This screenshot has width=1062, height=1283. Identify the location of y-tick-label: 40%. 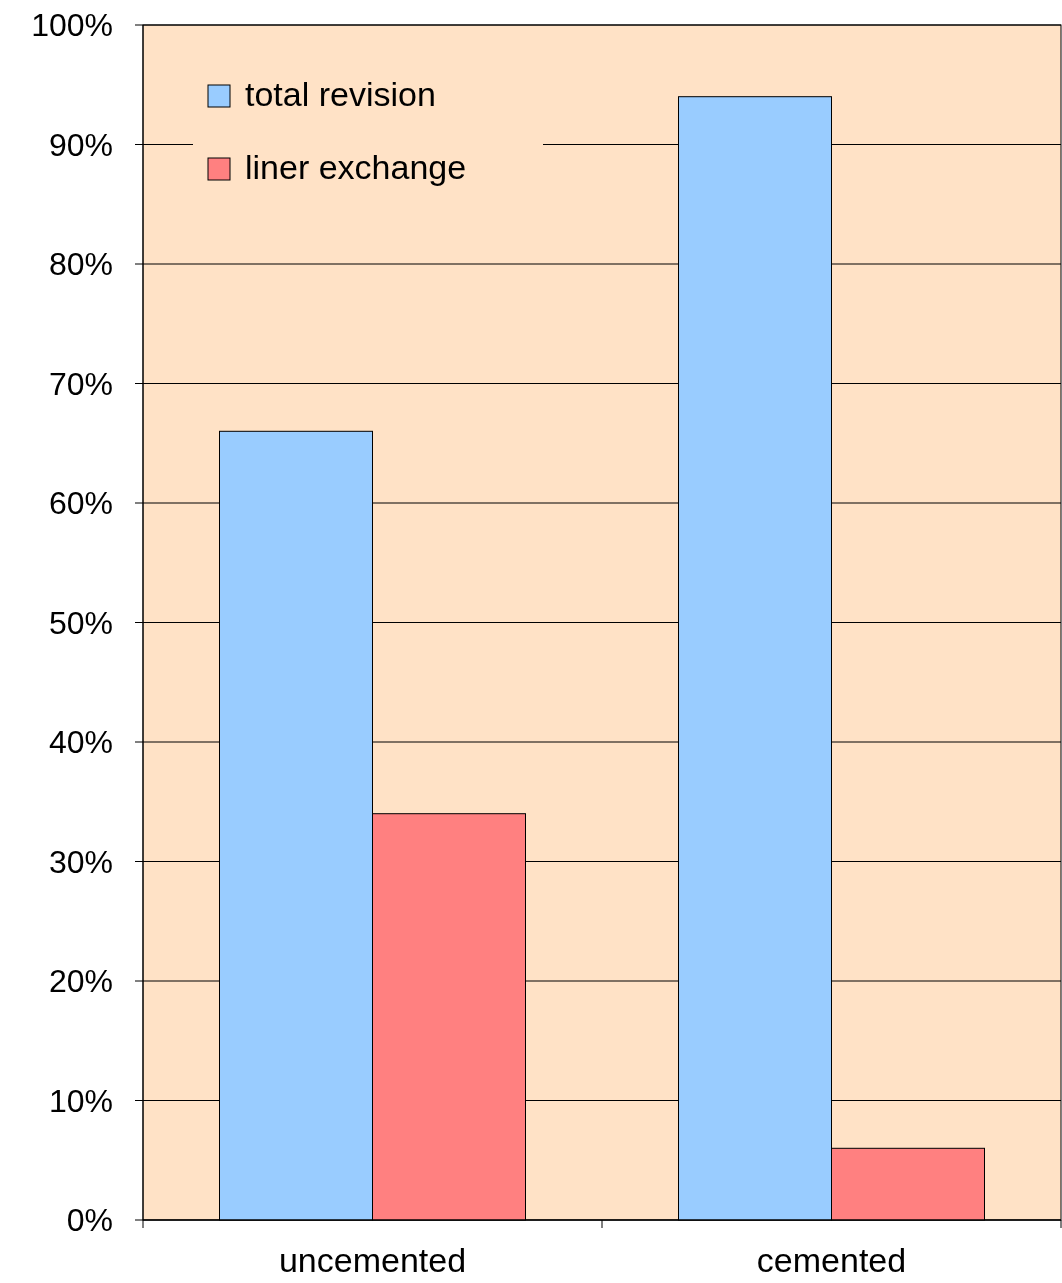
(80, 742).